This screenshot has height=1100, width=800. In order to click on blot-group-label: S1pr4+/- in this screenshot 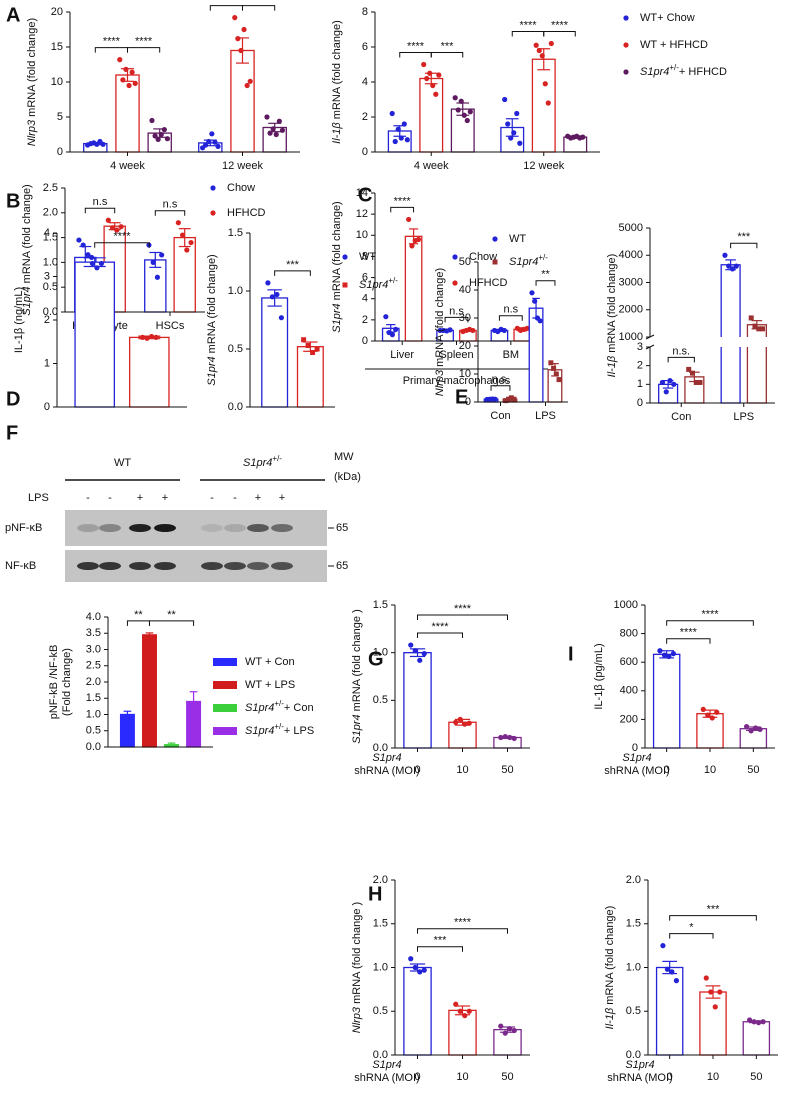, I will do `click(262, 461)`.